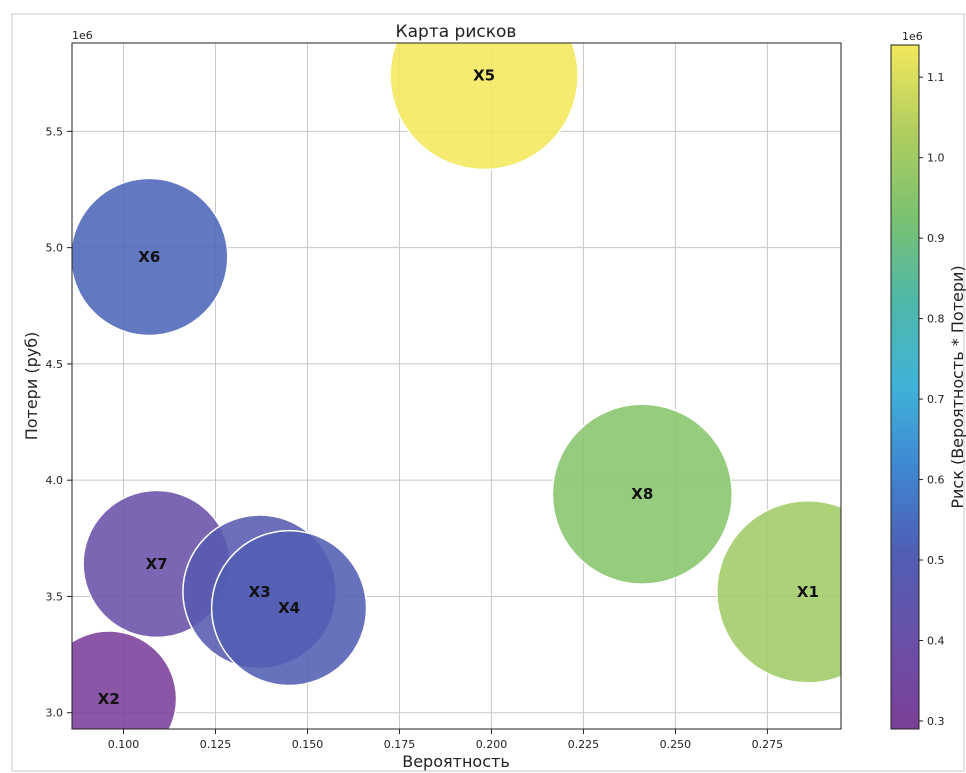  Describe the element at coordinates (109, 699) in the screenshot. I see `point-label-x2: X2` at that location.